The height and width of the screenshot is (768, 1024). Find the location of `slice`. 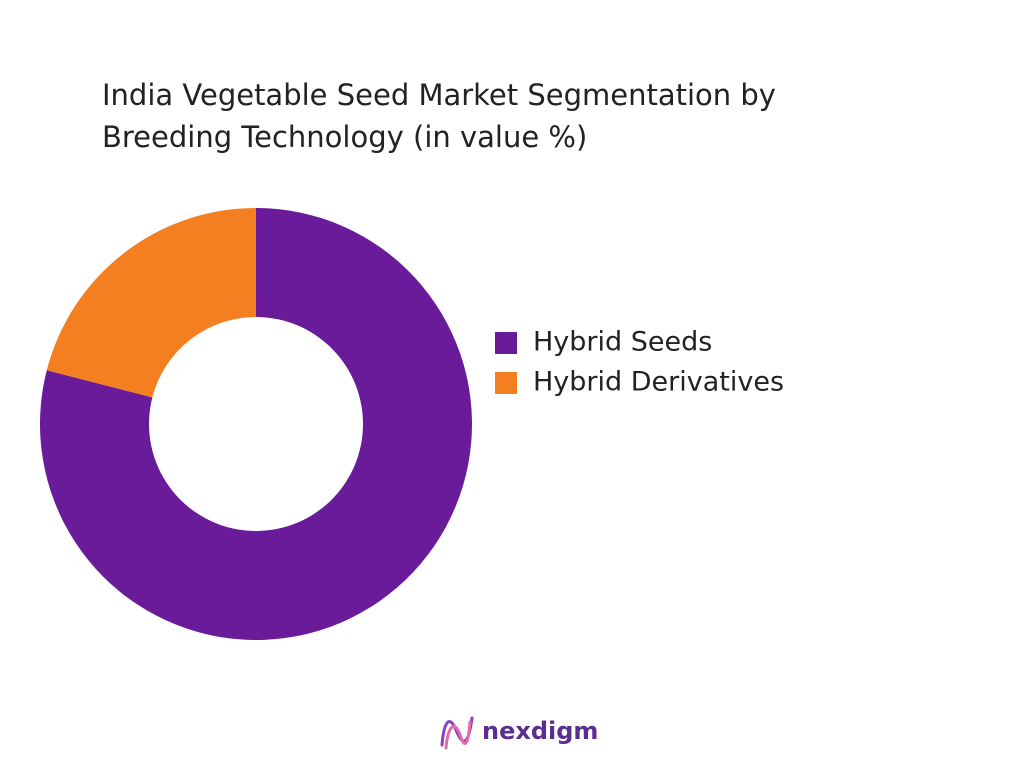

slice is located at coordinates (151, 303).